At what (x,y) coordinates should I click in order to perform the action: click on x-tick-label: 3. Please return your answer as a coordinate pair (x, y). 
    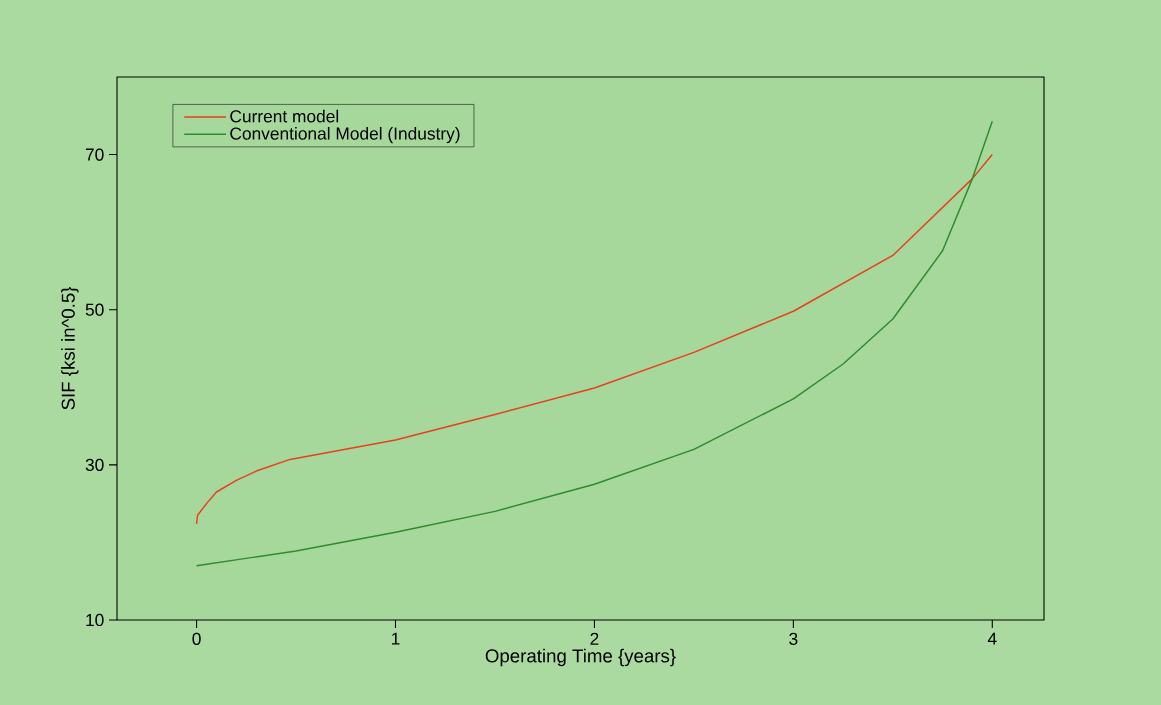
    Looking at the image, I should click on (793, 638).